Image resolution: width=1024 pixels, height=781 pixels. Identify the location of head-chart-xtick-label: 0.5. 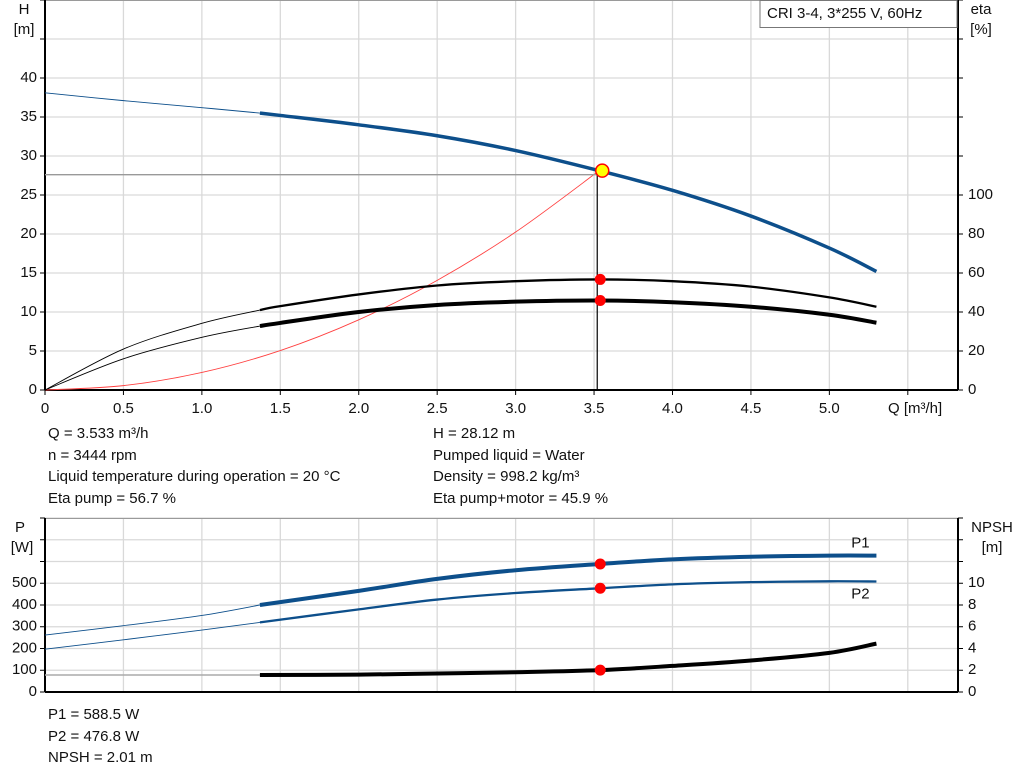
(123, 408).